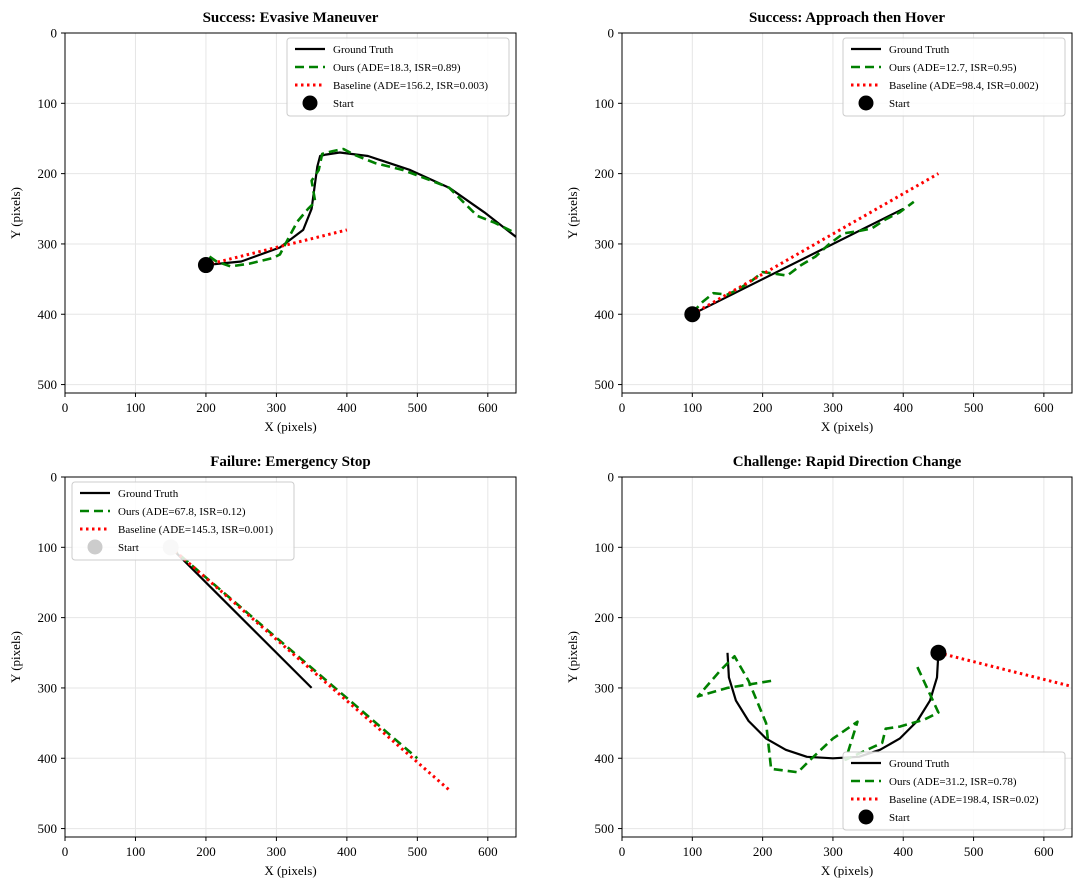 The image size is (1084, 893). What do you see at coordinates (397, 68) in the screenshot?
I see `legend-label: Ours (ADE=18.3, ISR=0.89)` at bounding box center [397, 68].